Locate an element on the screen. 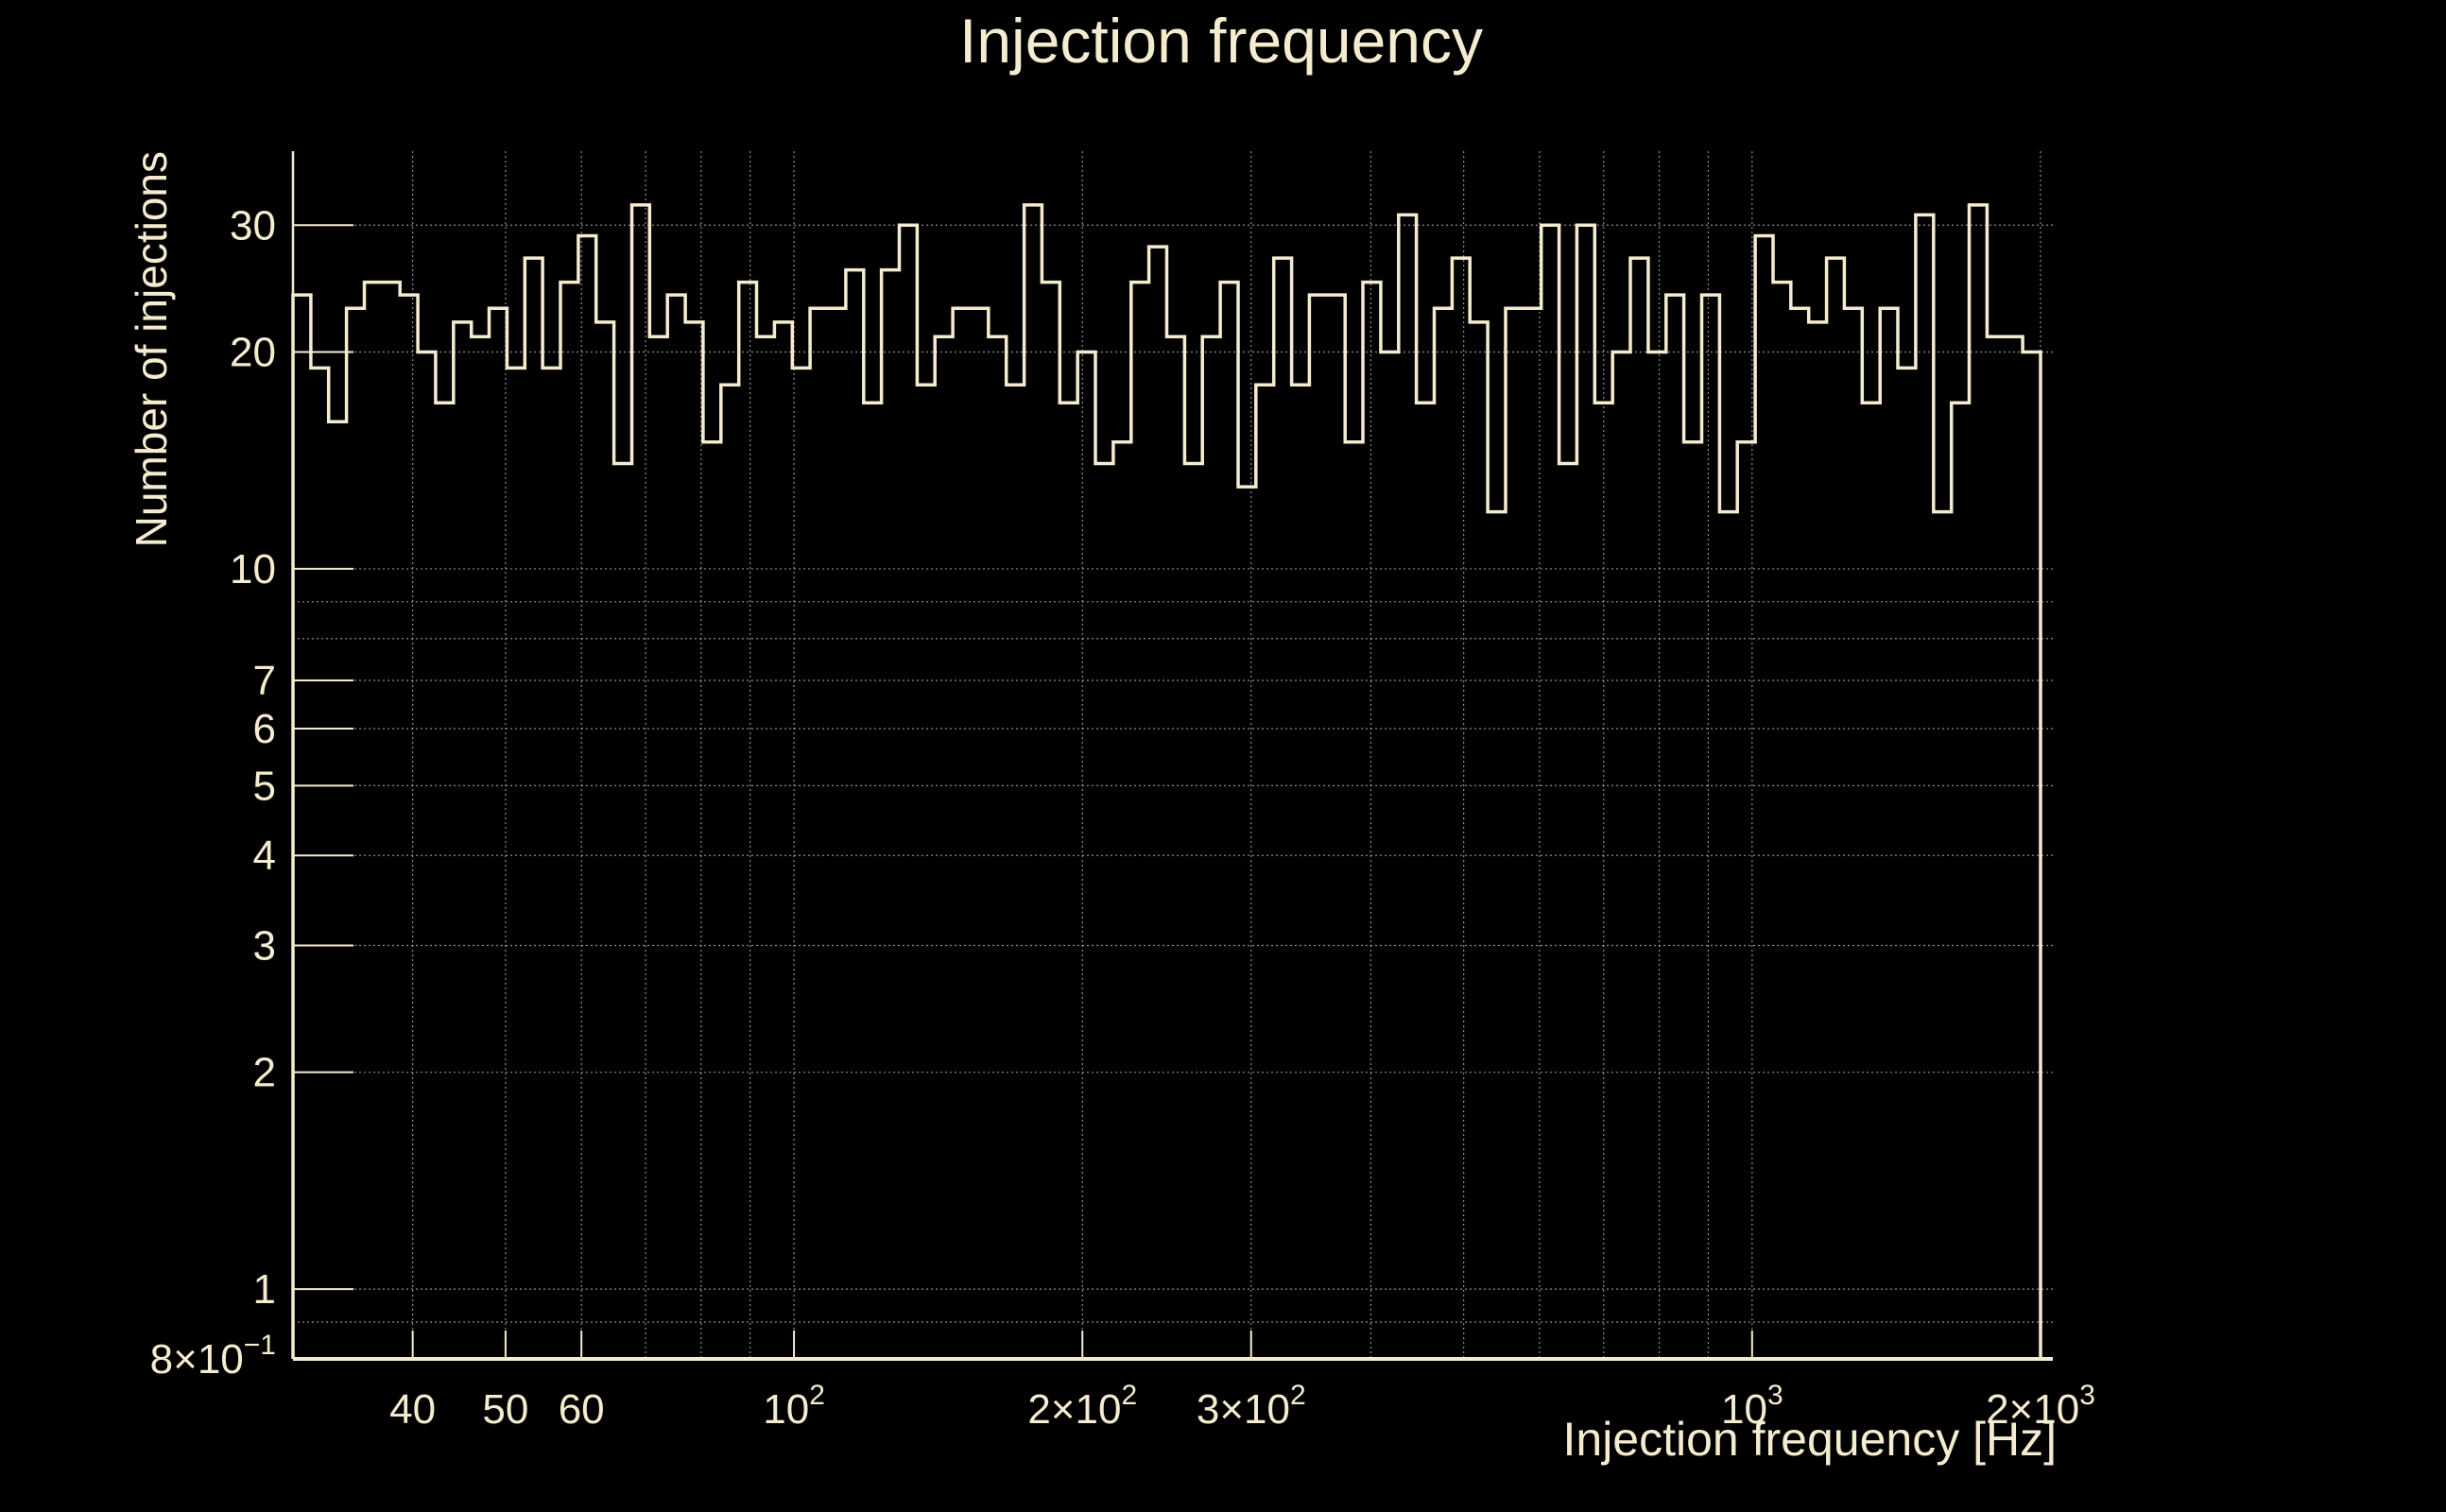 Image resolution: width=2446 pixels, height=1512 pixels. y-tick-label: 1 is located at coordinates (264, 1289).